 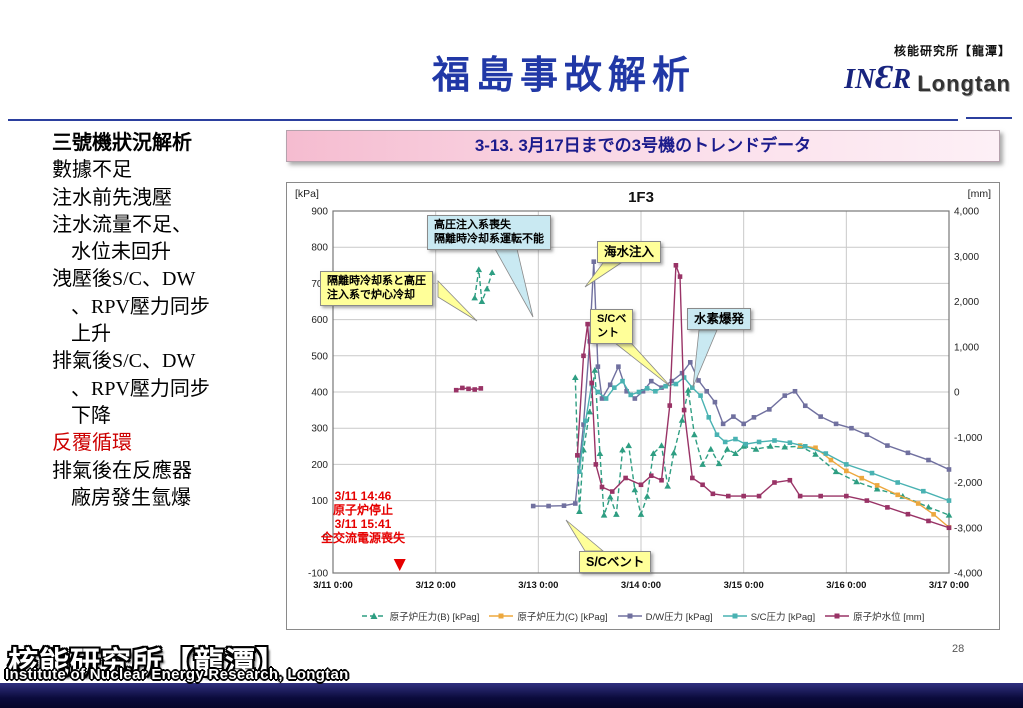 What do you see at coordinates (319, 501) in the screenshot?
I see `svg-text: 100` at bounding box center [319, 501].